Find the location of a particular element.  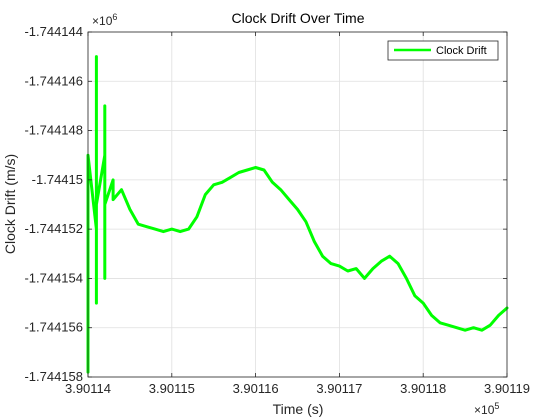

chart-title: Clock Drift Over Time is located at coordinates (297, 18).